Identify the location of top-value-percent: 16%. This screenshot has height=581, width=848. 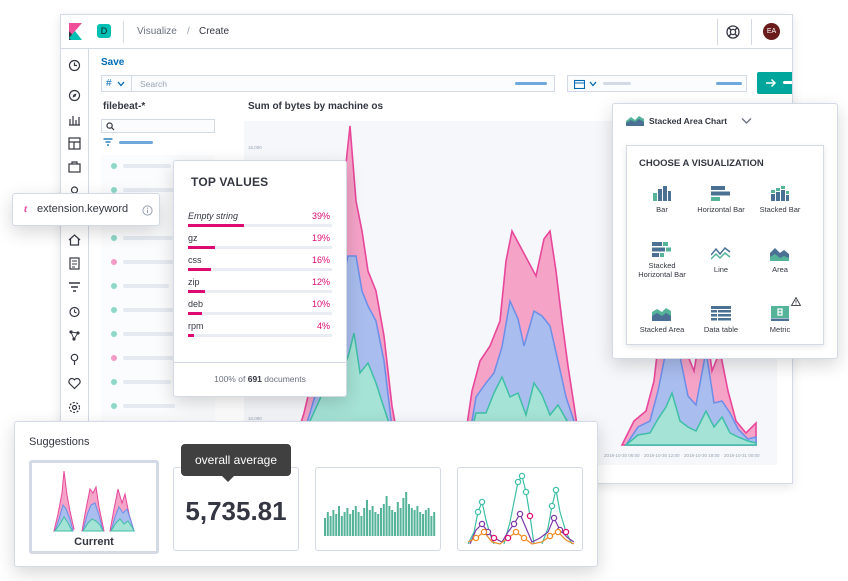
(320, 260).